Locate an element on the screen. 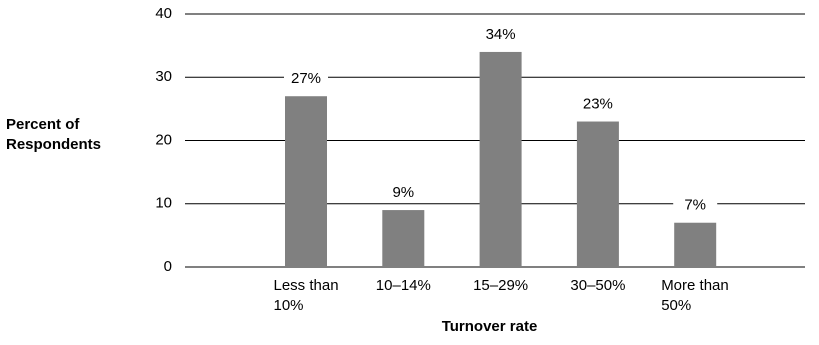 The width and height of the screenshot is (819, 345). data-label: 9% is located at coordinates (403, 192).